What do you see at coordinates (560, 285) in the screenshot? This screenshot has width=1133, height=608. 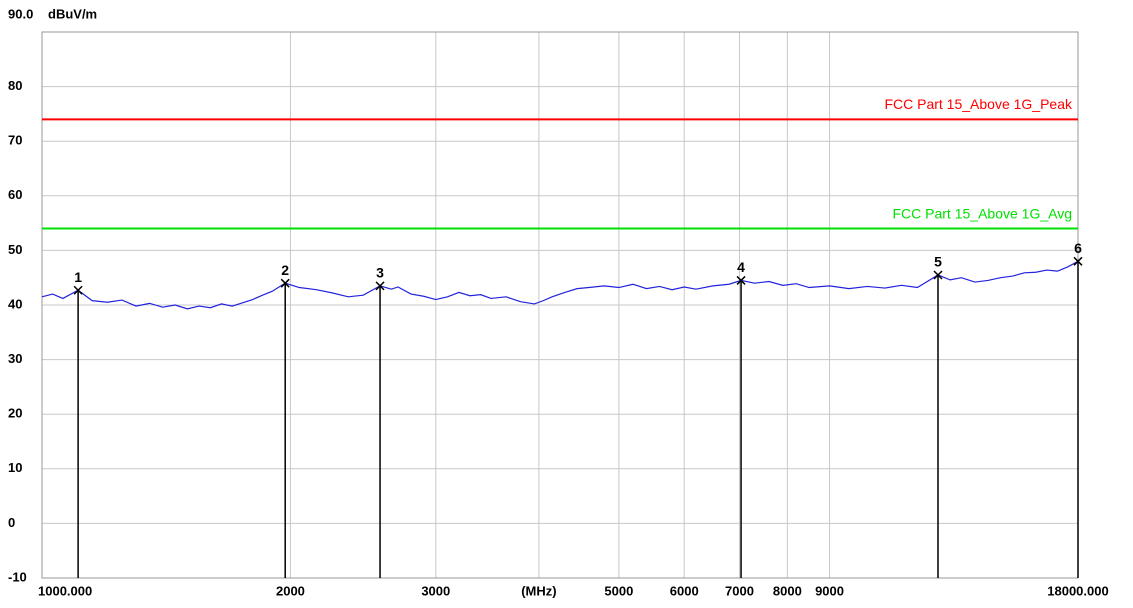 I see `trace` at bounding box center [560, 285].